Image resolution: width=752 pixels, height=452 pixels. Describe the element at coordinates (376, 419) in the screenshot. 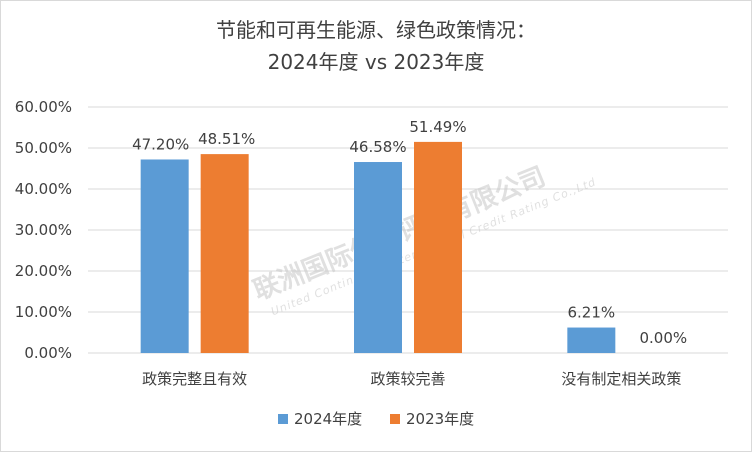

I see `legend: 2024年度 2023年度` at that location.